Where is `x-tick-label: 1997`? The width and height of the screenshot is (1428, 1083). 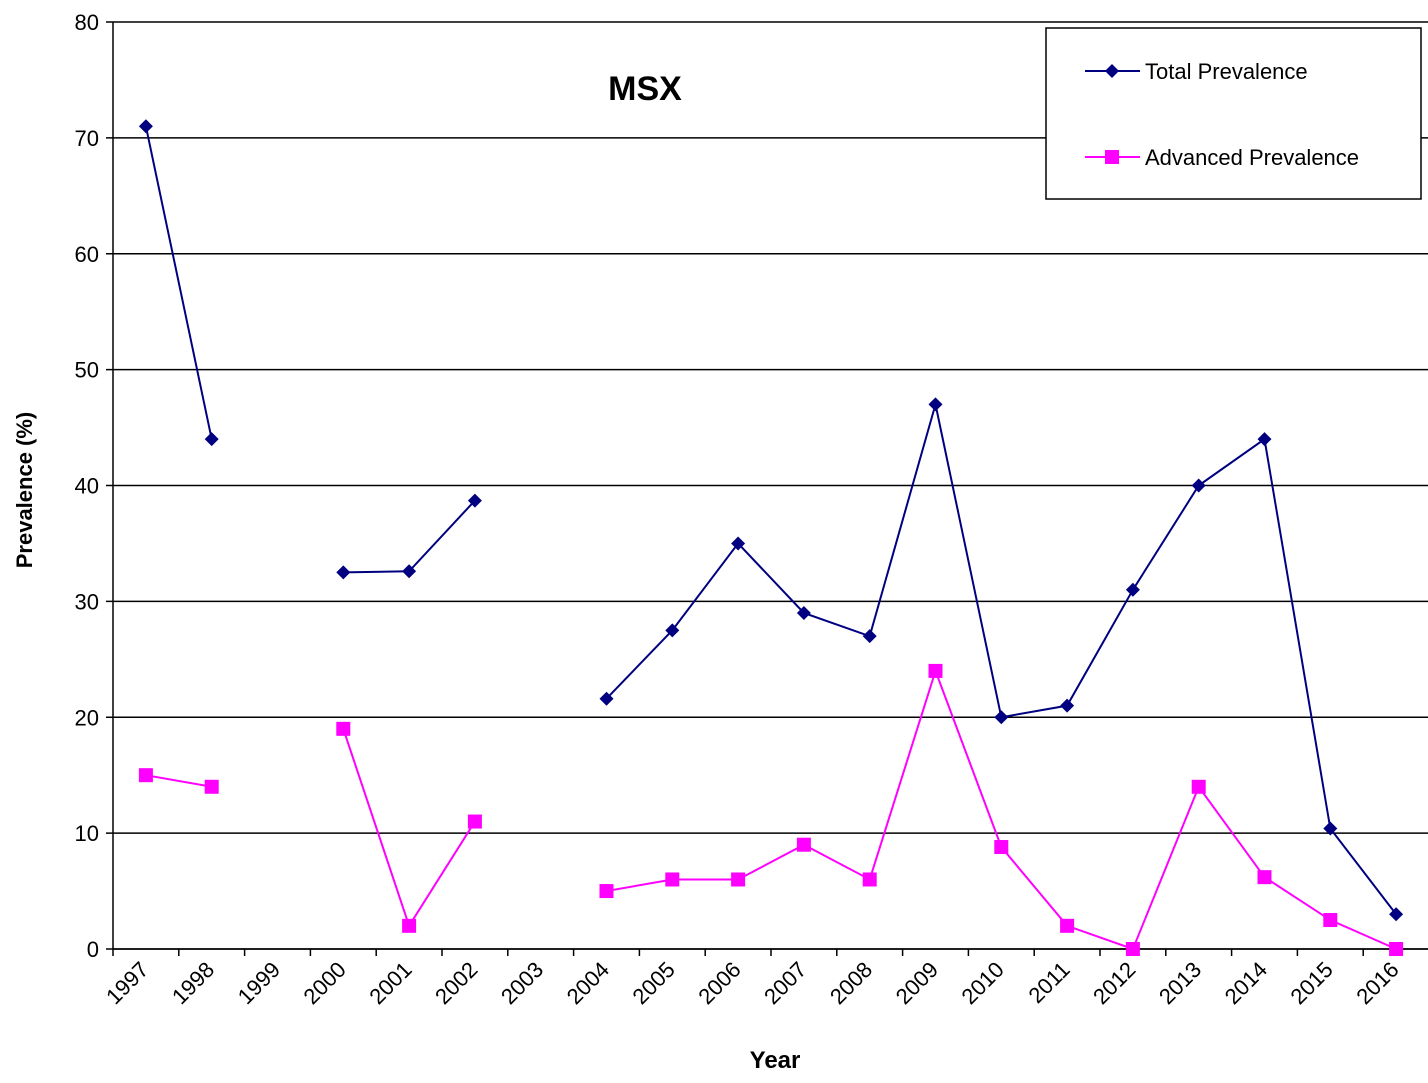 x-tick-label: 1997 is located at coordinates (127, 983).